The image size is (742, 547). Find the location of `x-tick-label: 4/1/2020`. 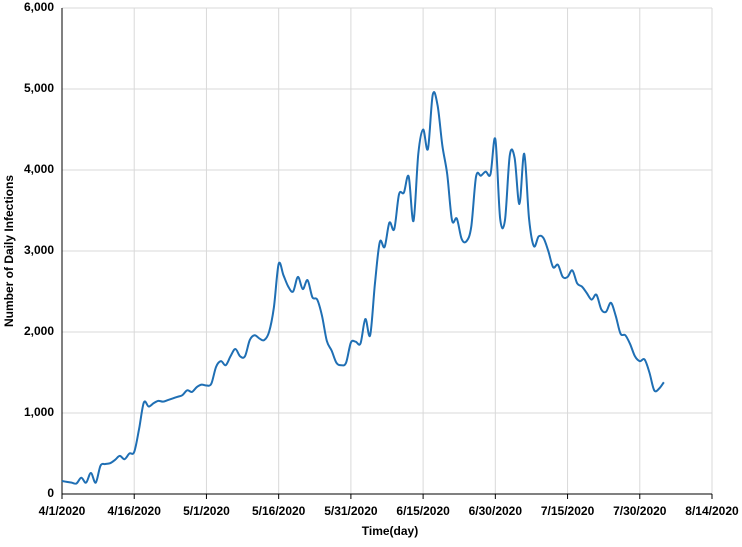

x-tick-label: 4/1/2020 is located at coordinates (62, 511).